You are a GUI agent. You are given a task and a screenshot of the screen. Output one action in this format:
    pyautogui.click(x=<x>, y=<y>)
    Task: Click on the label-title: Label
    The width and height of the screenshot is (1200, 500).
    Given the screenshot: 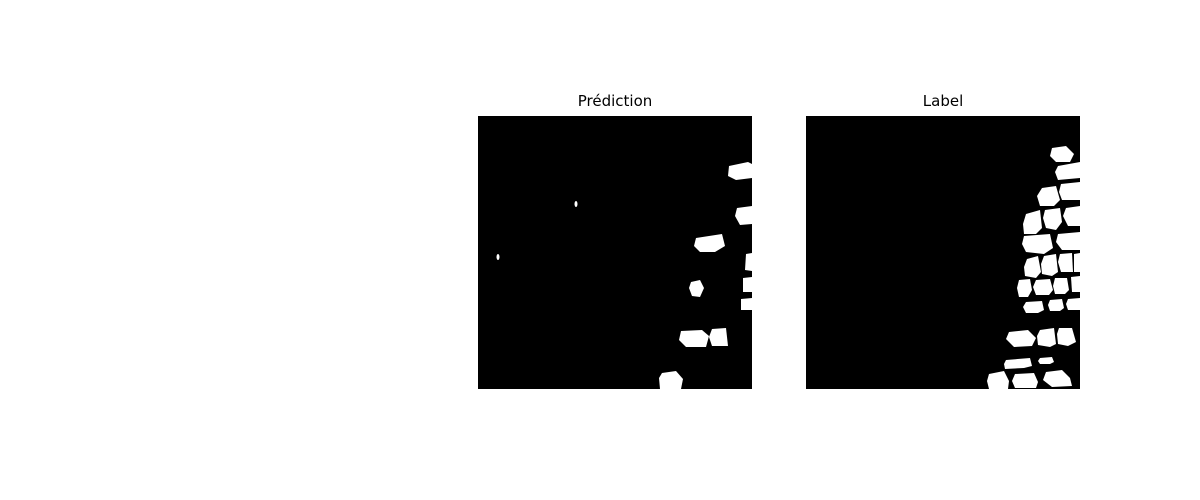 What is the action you would take?
    pyautogui.click(x=943, y=101)
    